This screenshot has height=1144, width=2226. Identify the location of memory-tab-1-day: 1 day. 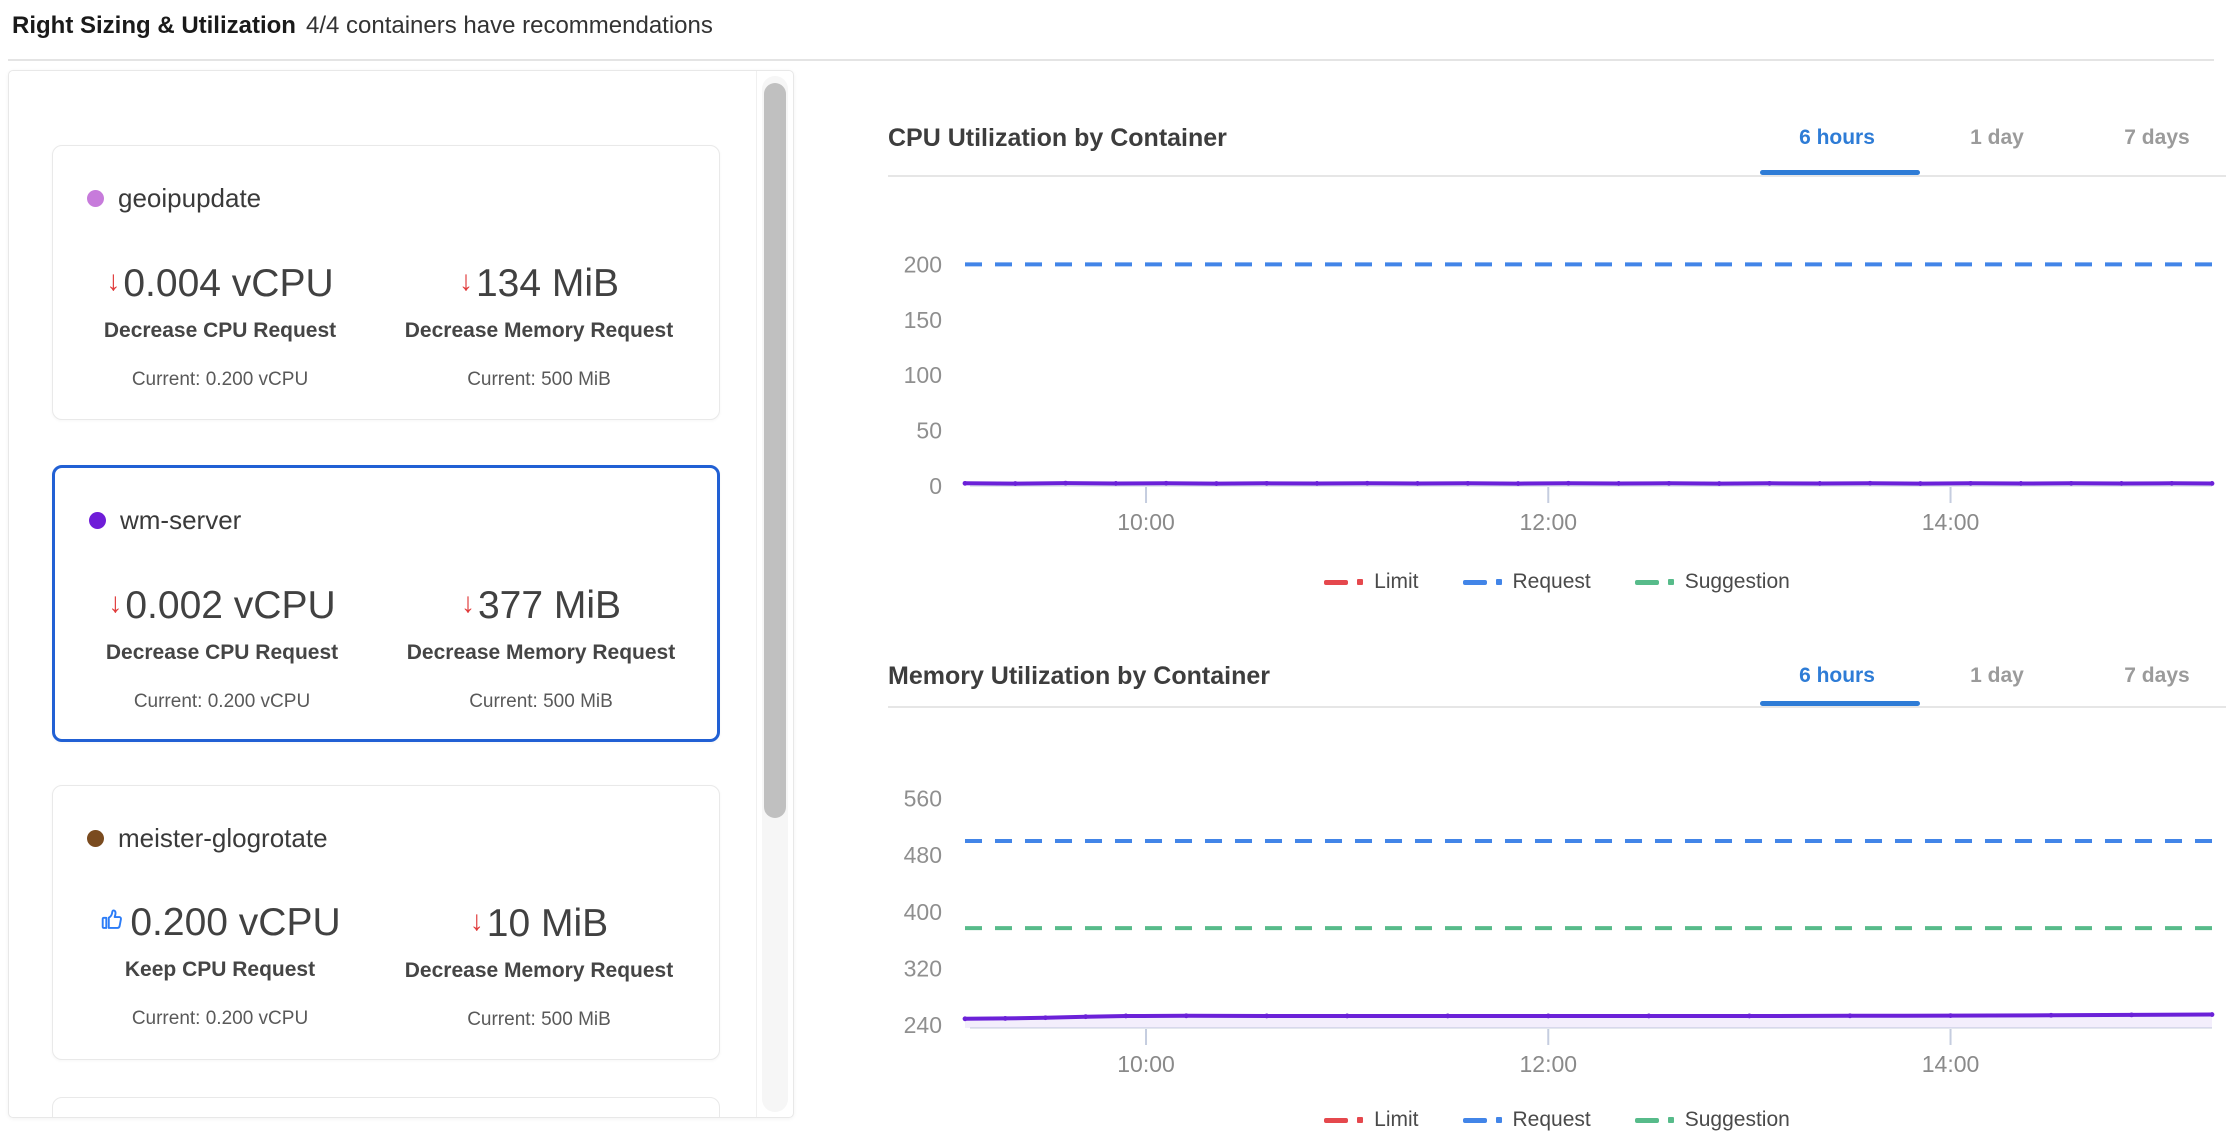
(1997, 675).